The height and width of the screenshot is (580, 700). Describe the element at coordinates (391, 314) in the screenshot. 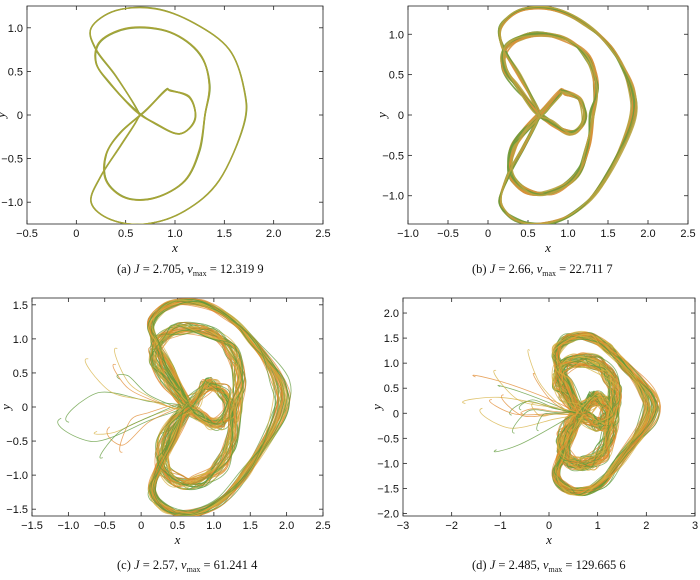

I see `y-tick-label: 2.0` at that location.